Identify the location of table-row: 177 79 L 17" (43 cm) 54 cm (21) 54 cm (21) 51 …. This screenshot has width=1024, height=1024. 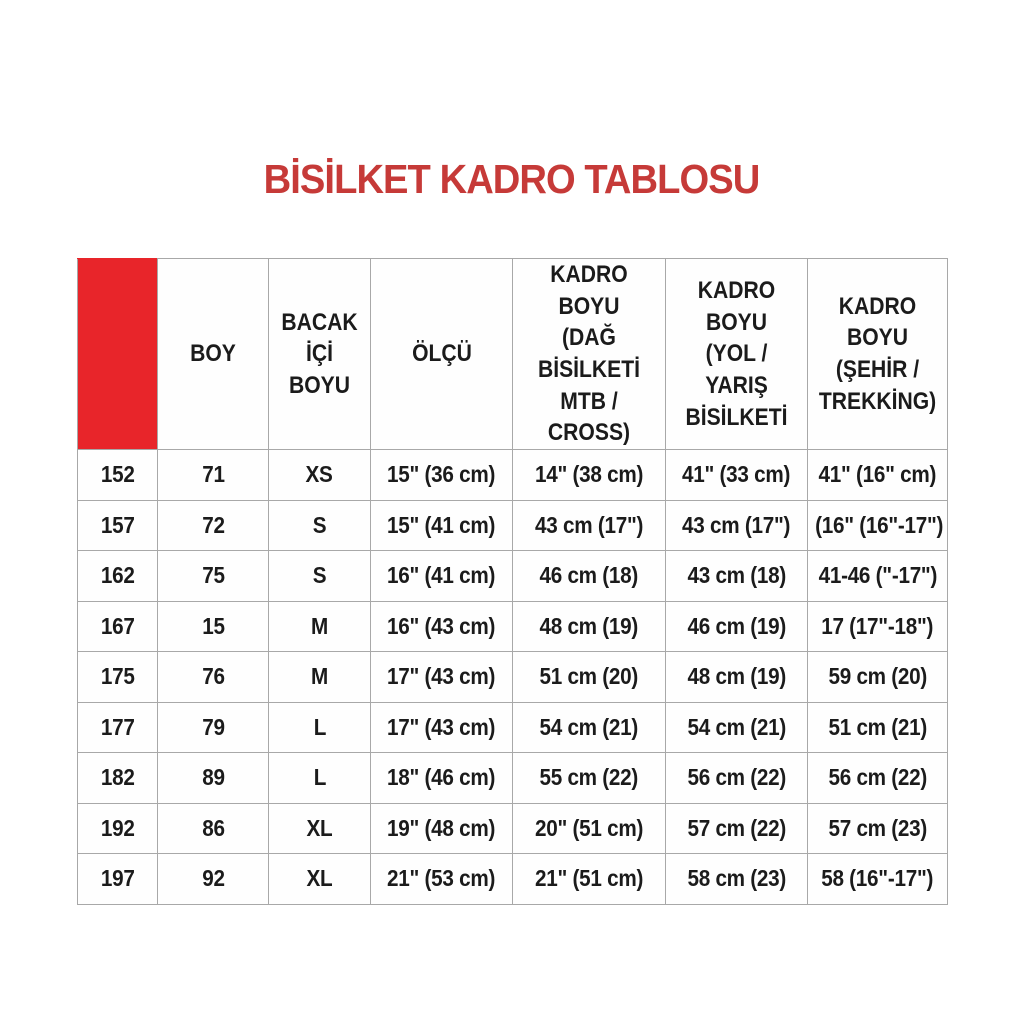
(512, 727).